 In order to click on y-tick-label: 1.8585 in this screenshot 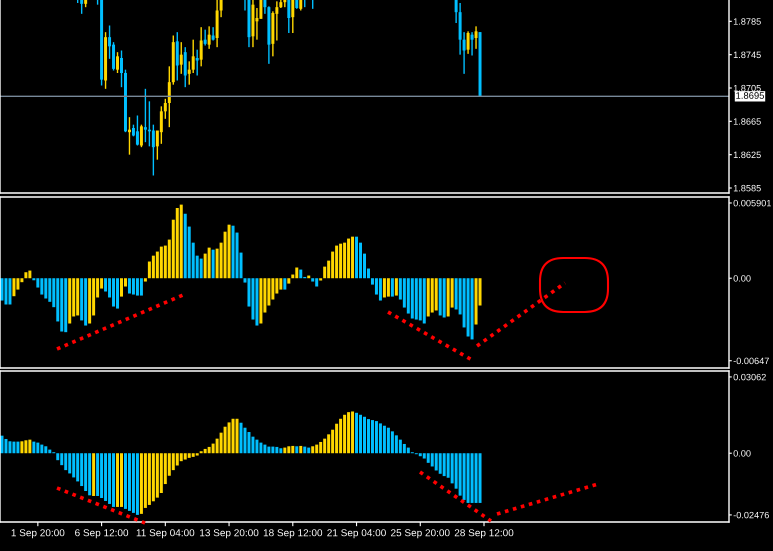, I will do `click(747, 188)`.